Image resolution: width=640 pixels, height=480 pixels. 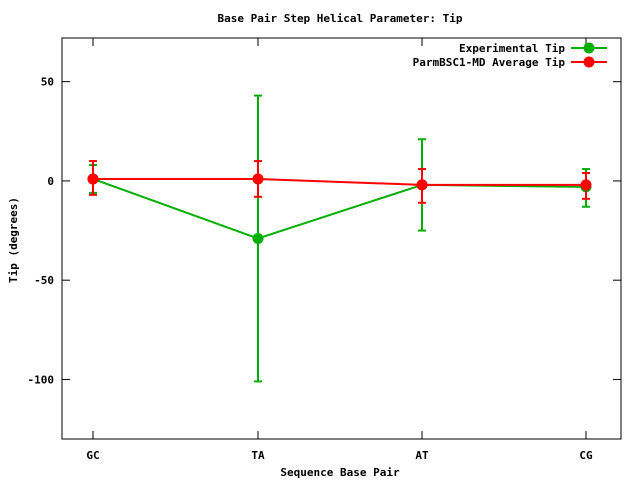 What do you see at coordinates (422, 455) in the screenshot?
I see `x-tick-label: AT` at bounding box center [422, 455].